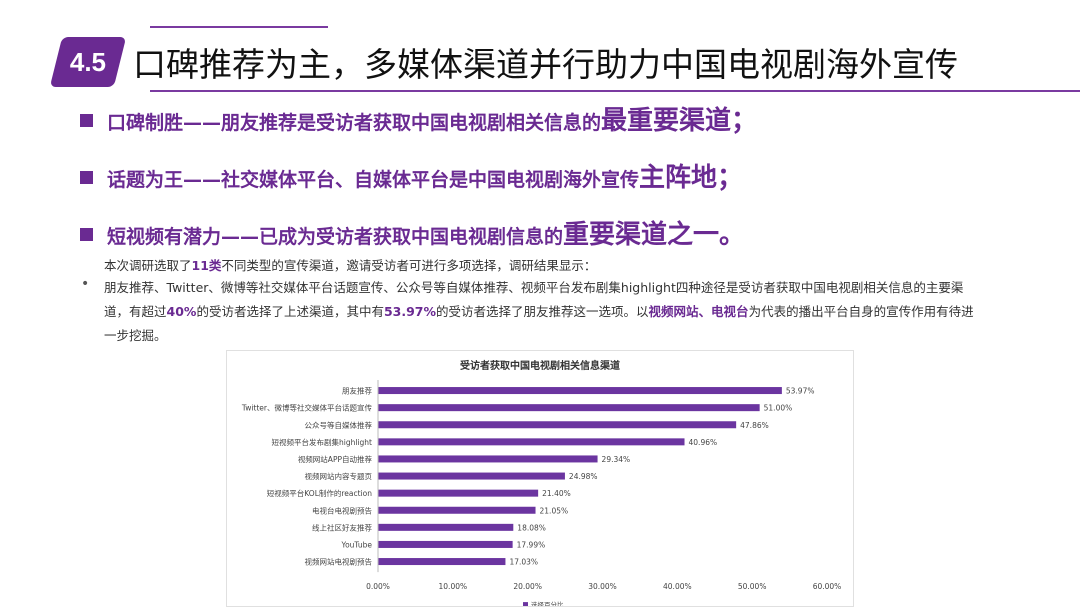 The height and width of the screenshot is (610, 1080). Describe the element at coordinates (800, 391) in the screenshot. I see `data-label: 53.97%` at that location.